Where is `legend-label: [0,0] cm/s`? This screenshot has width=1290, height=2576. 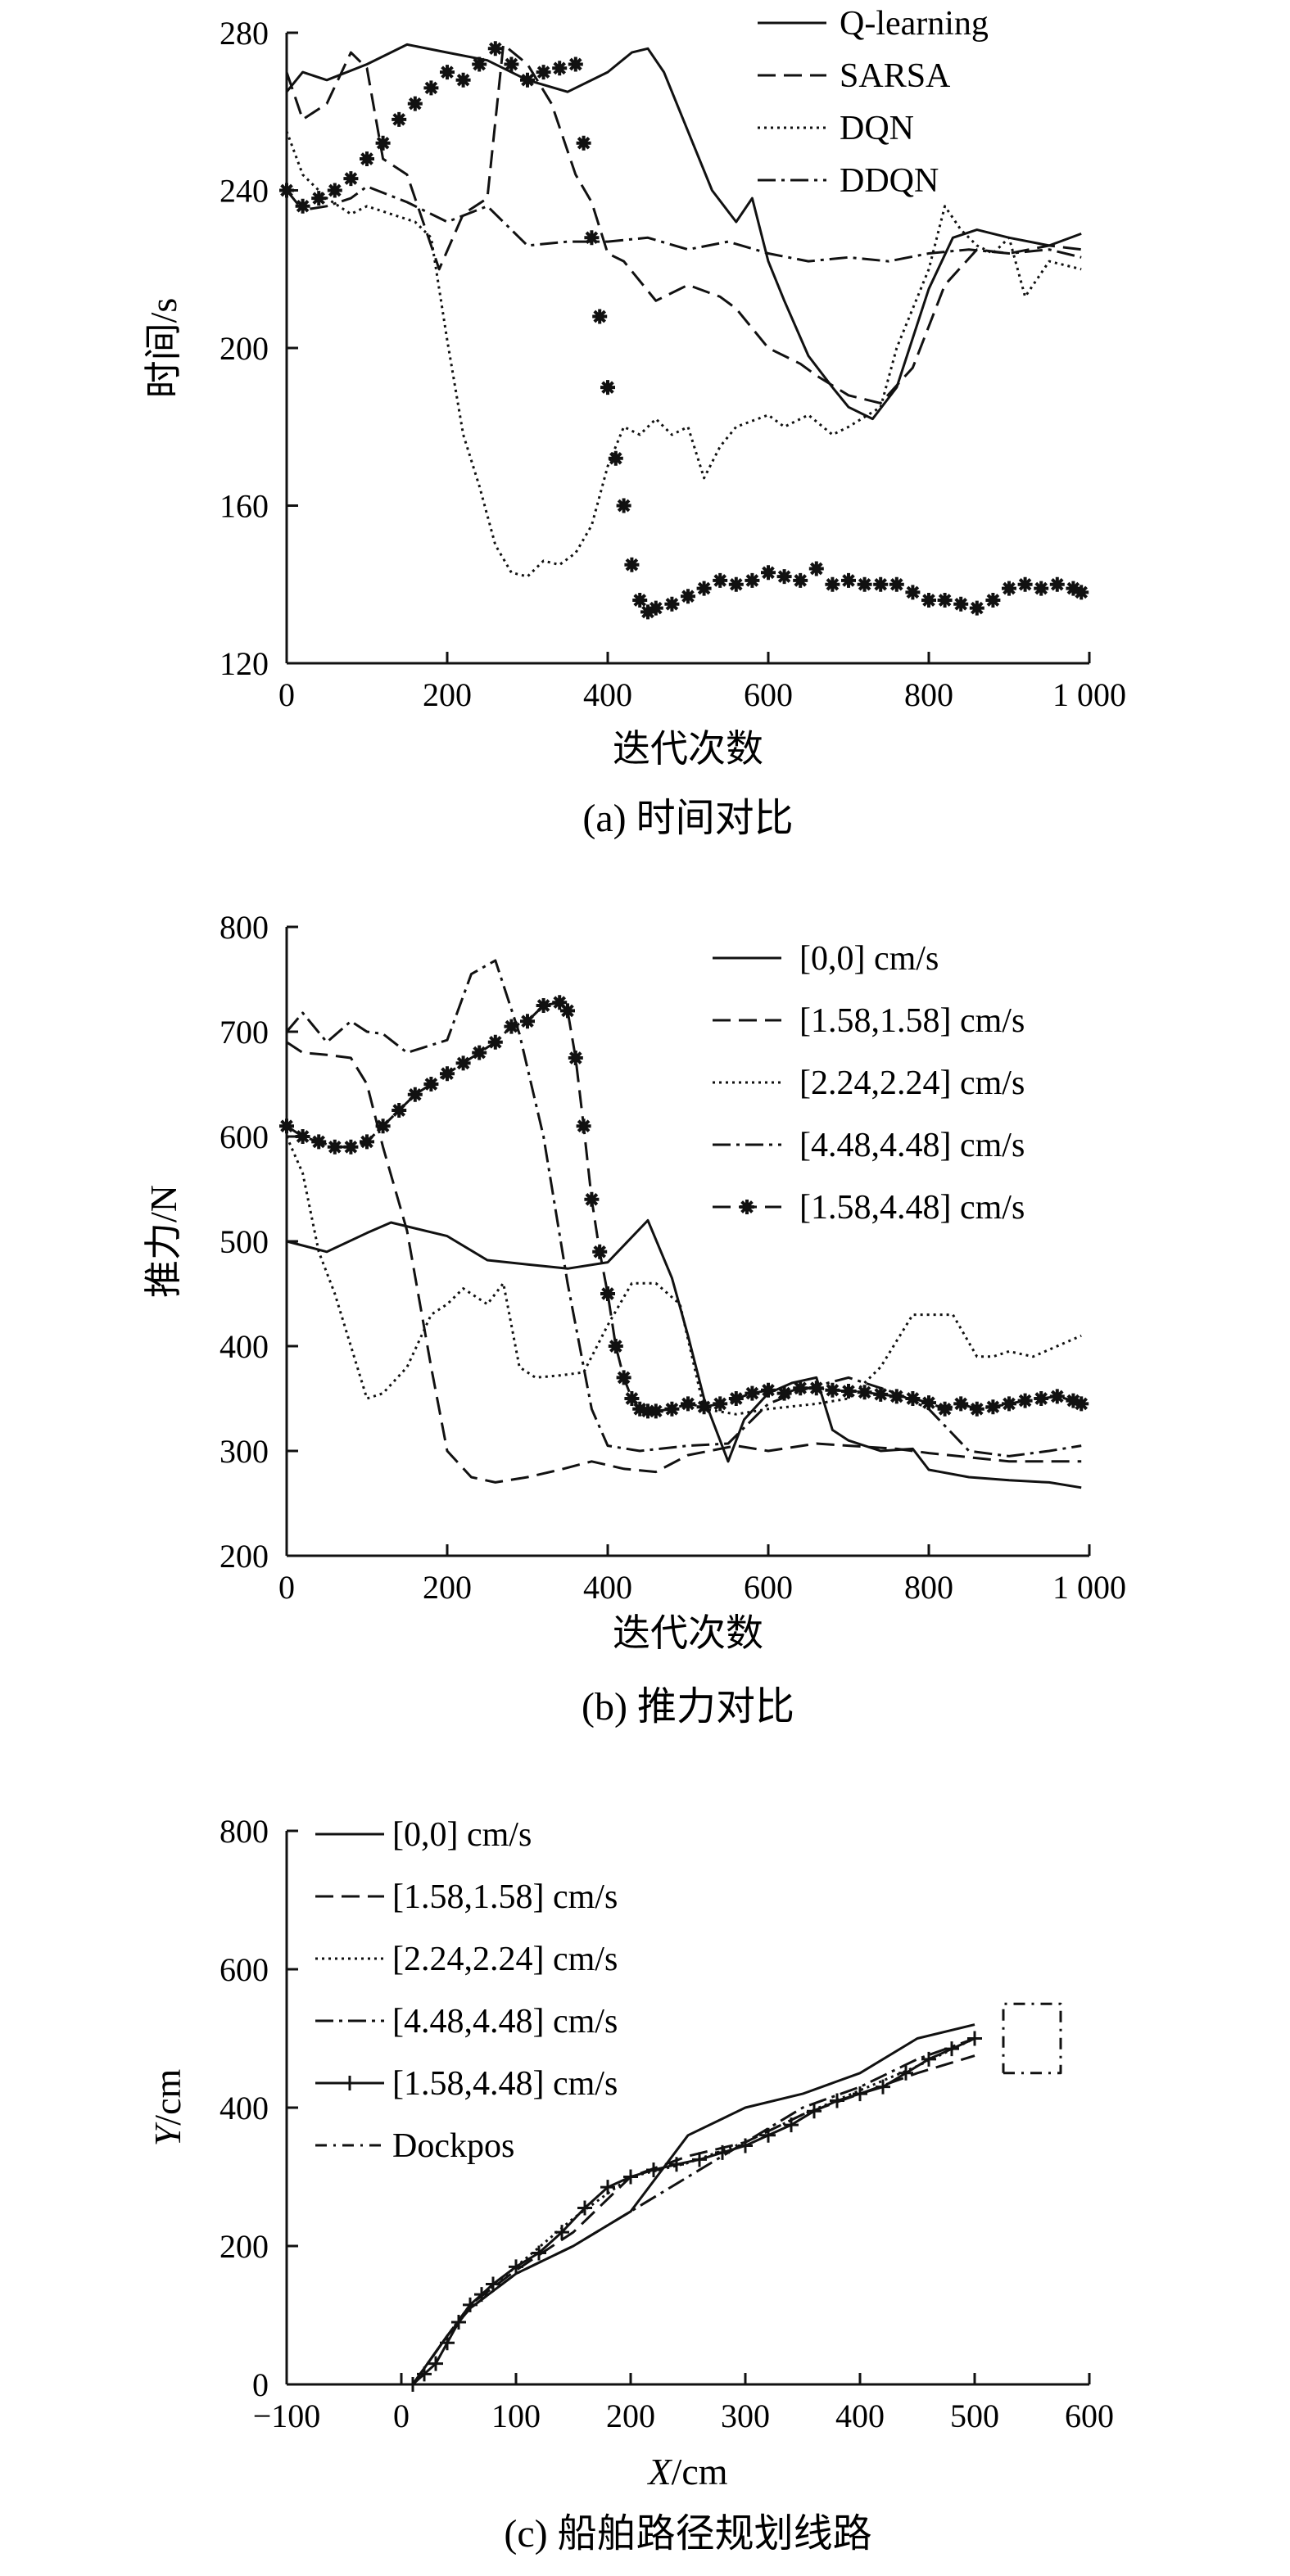 legend-label: [0,0] cm/s is located at coordinates (869, 959).